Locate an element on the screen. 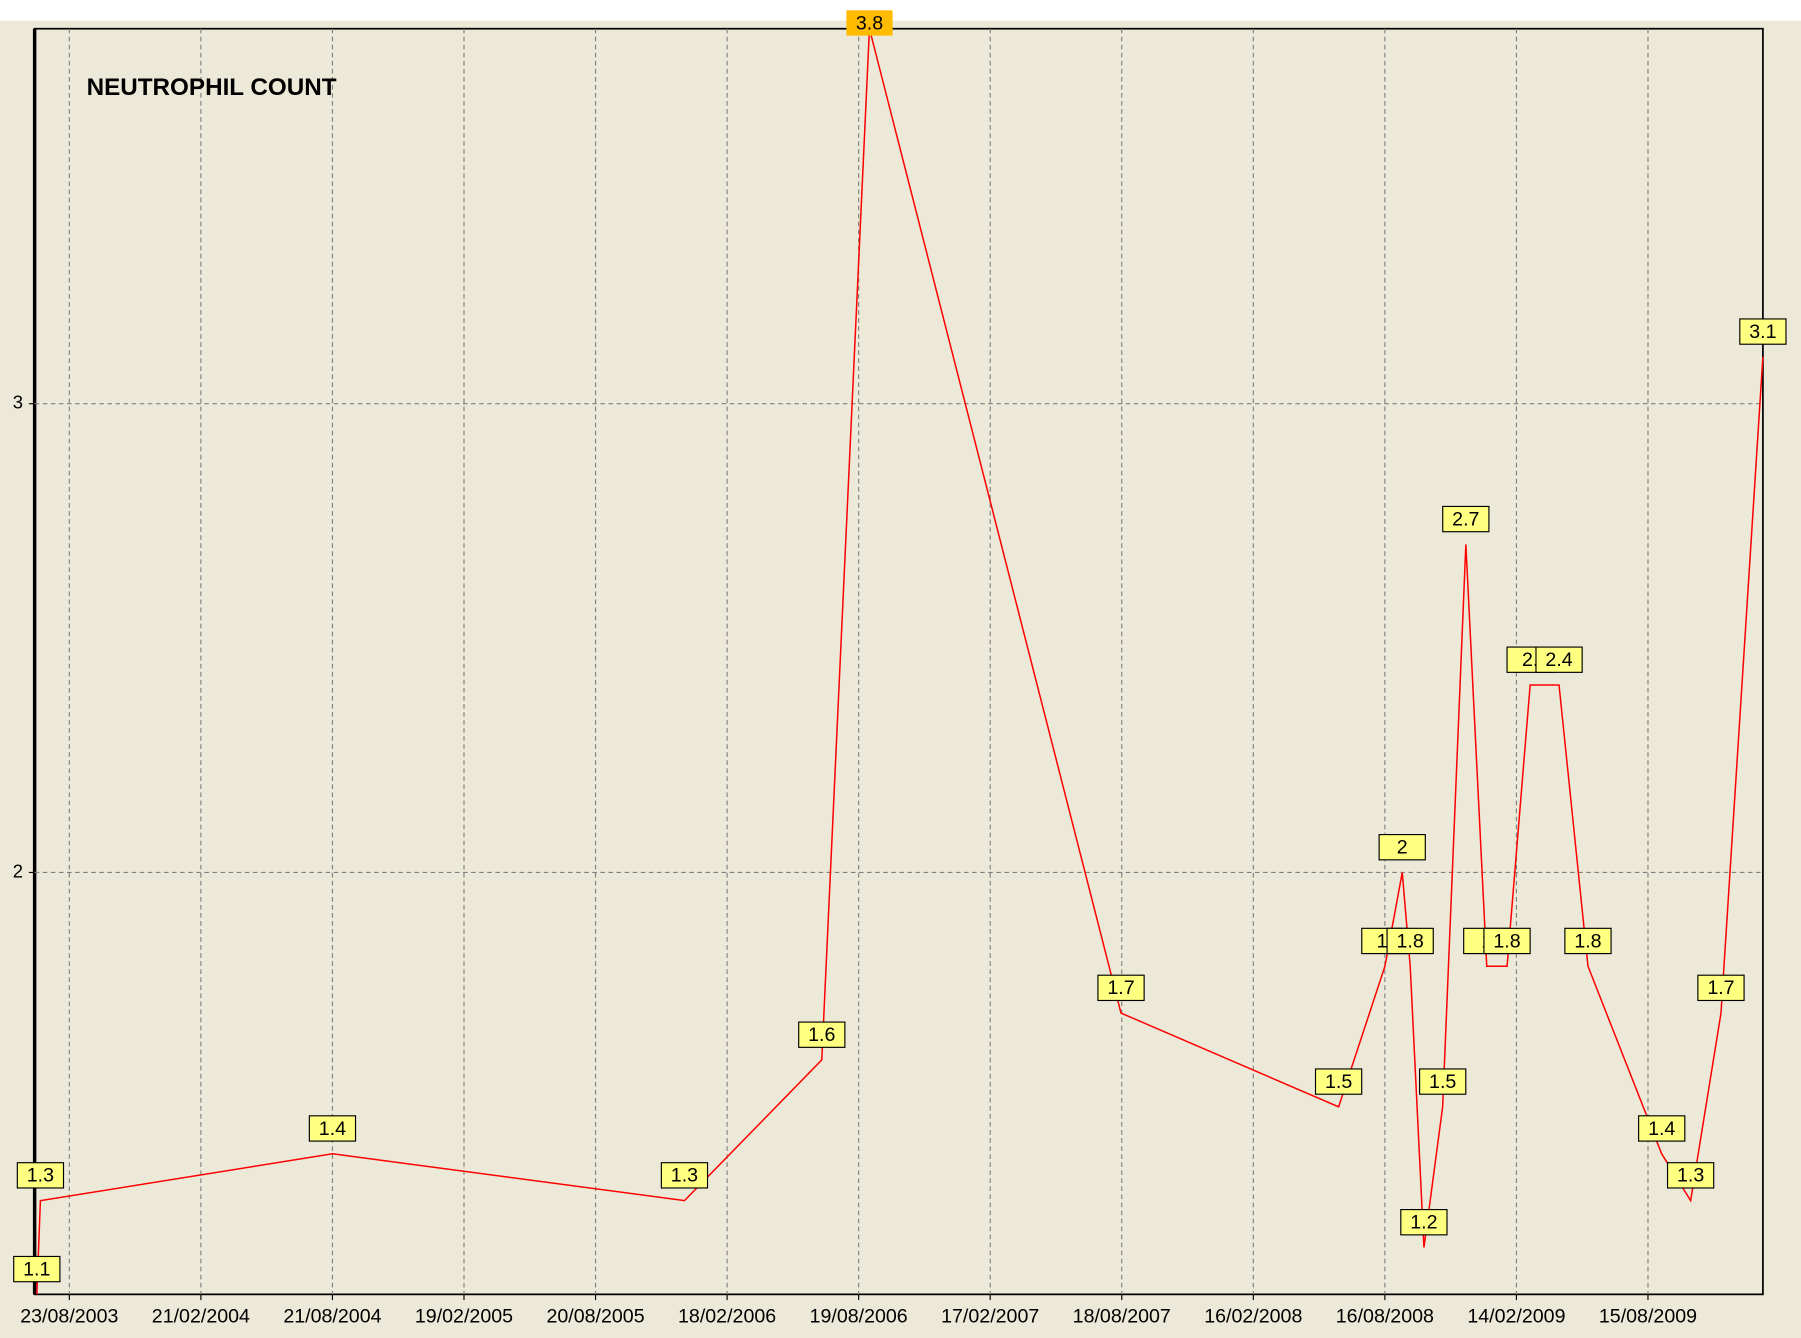 The height and width of the screenshot is (1338, 1801). y-tick-label: 2 is located at coordinates (18, 870).